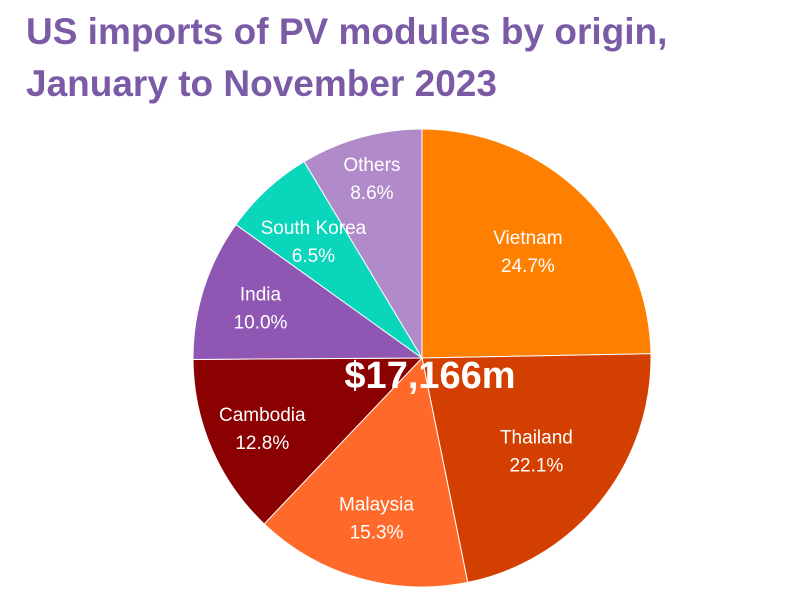  What do you see at coordinates (347, 31) in the screenshot?
I see `chart-title-line-1: US imports of PV modules by origin,` at bounding box center [347, 31].